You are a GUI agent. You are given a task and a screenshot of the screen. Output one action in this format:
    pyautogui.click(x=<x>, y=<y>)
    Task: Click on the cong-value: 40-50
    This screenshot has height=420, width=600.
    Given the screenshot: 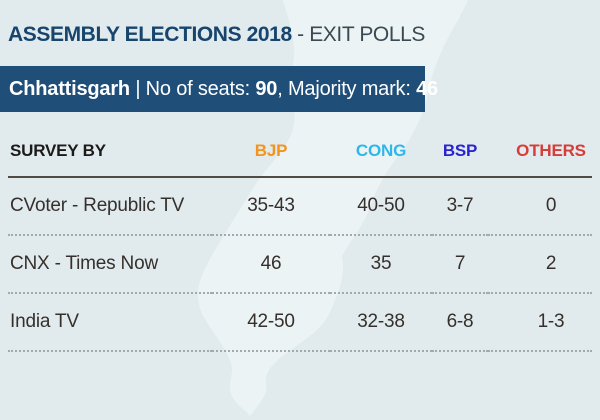 What is the action you would take?
    pyautogui.click(x=381, y=205)
    